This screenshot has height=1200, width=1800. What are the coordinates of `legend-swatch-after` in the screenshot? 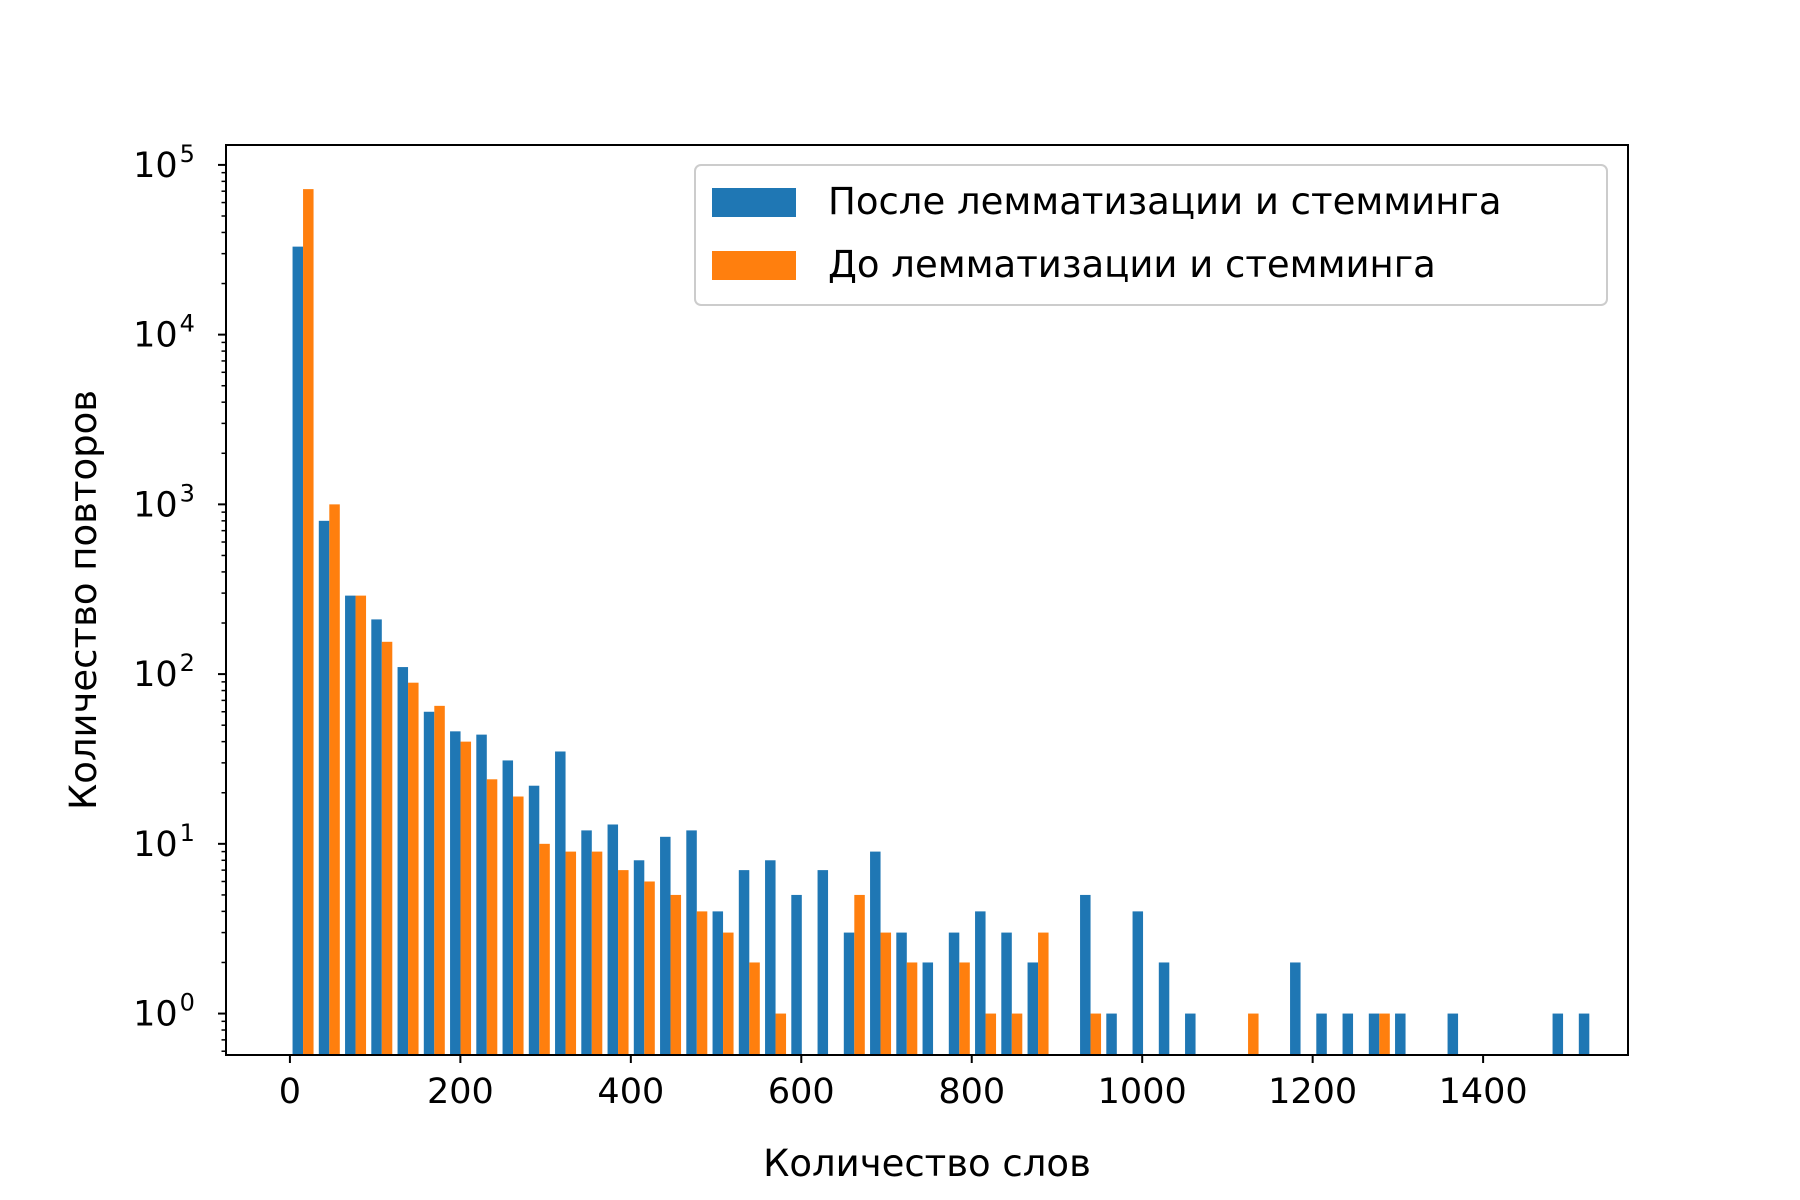 It's located at (754, 202).